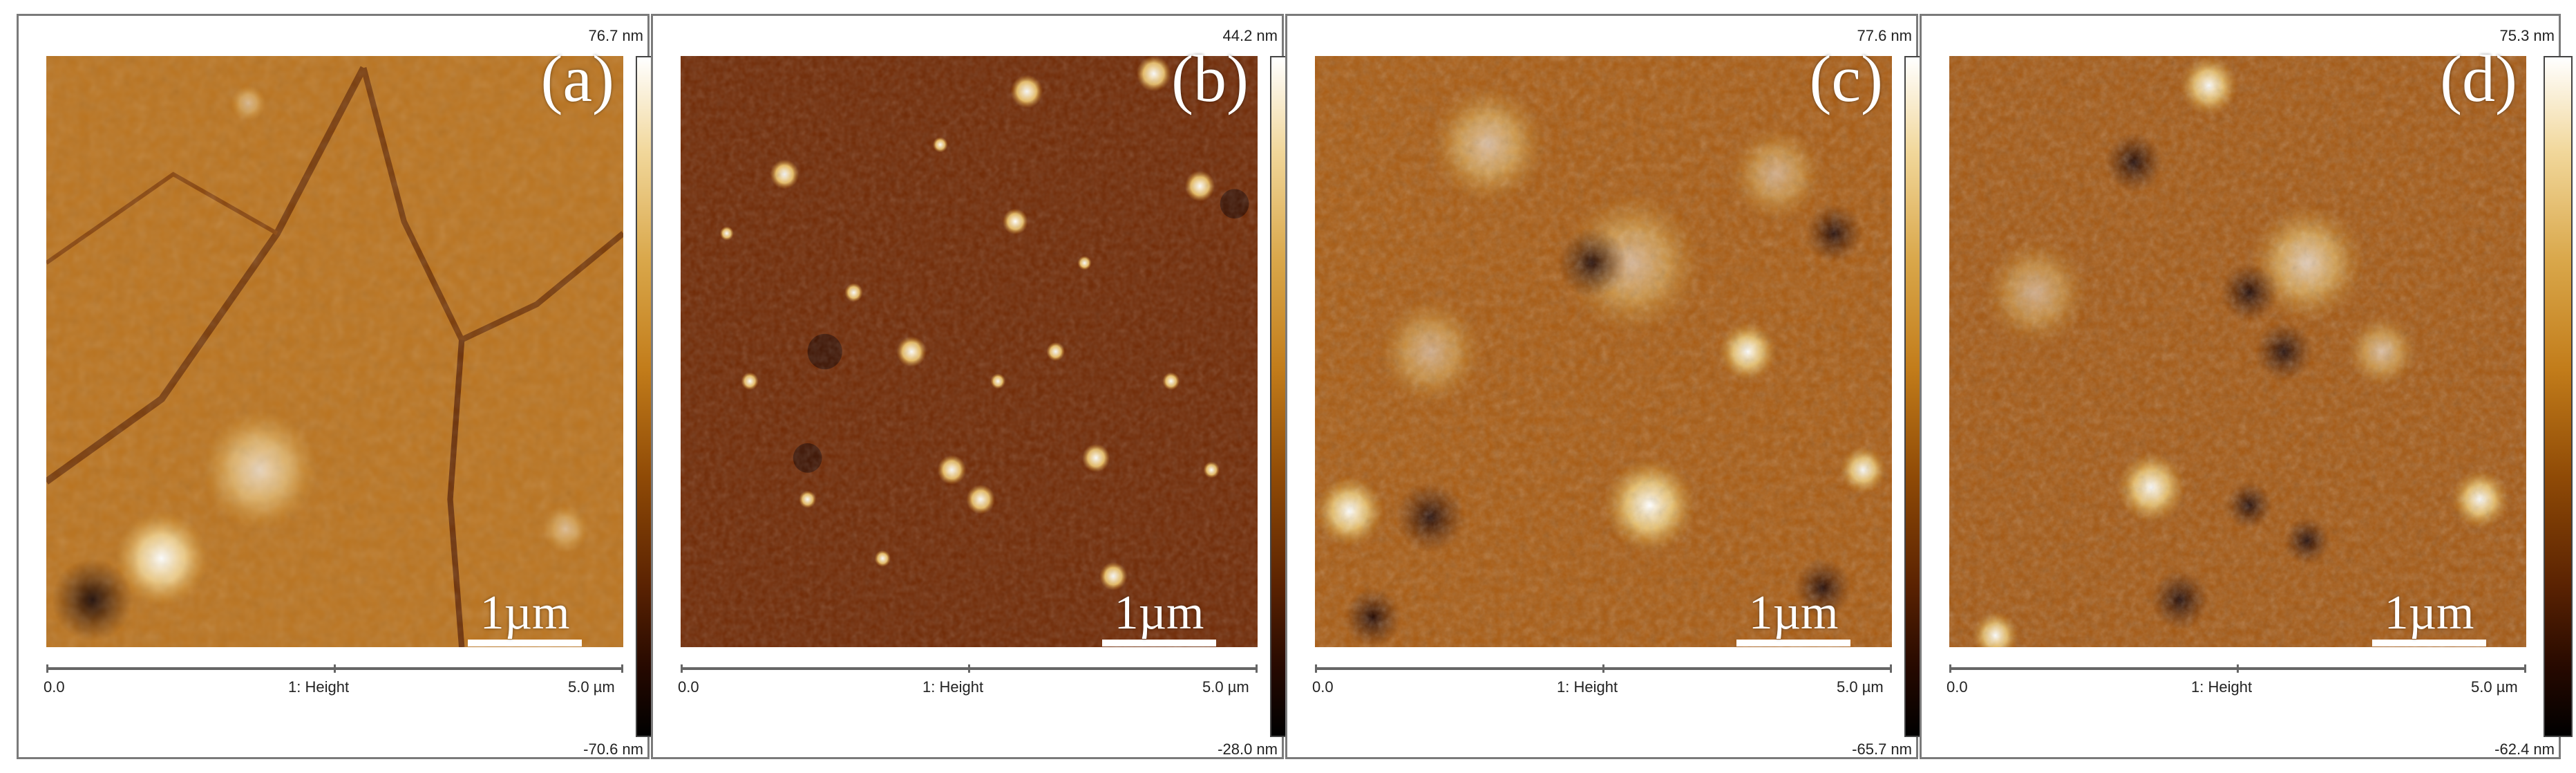 The image size is (2576, 773). Describe the element at coordinates (1860, 687) in the screenshot. I see `x-axis-end-c: 5.0 µm` at that location.